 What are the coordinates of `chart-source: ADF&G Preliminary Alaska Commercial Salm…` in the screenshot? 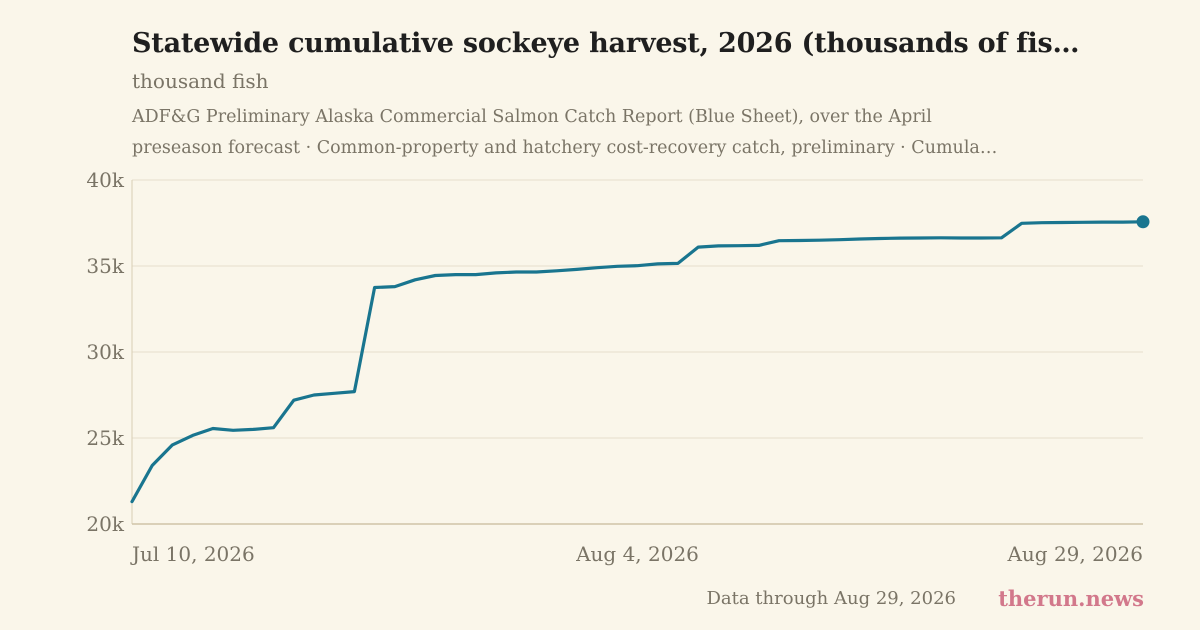 It's located at (612, 133).